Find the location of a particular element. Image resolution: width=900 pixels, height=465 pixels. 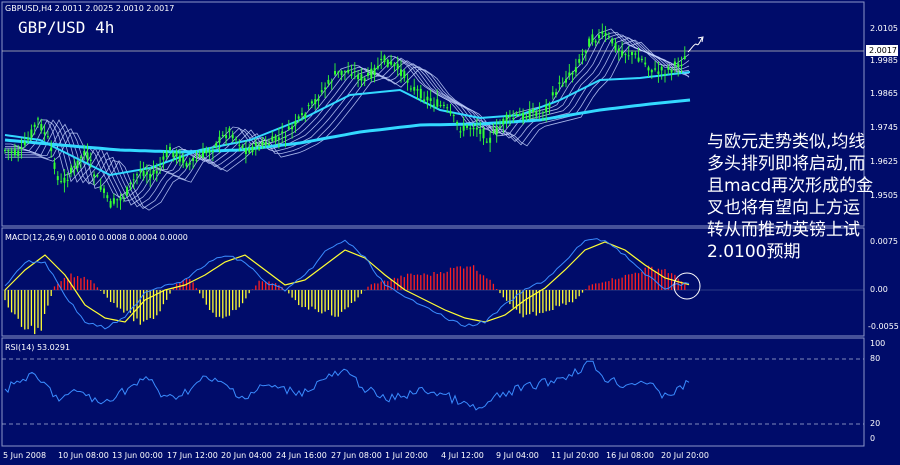

time-axis-label: 10 Jun 08:00 is located at coordinates (83, 455).